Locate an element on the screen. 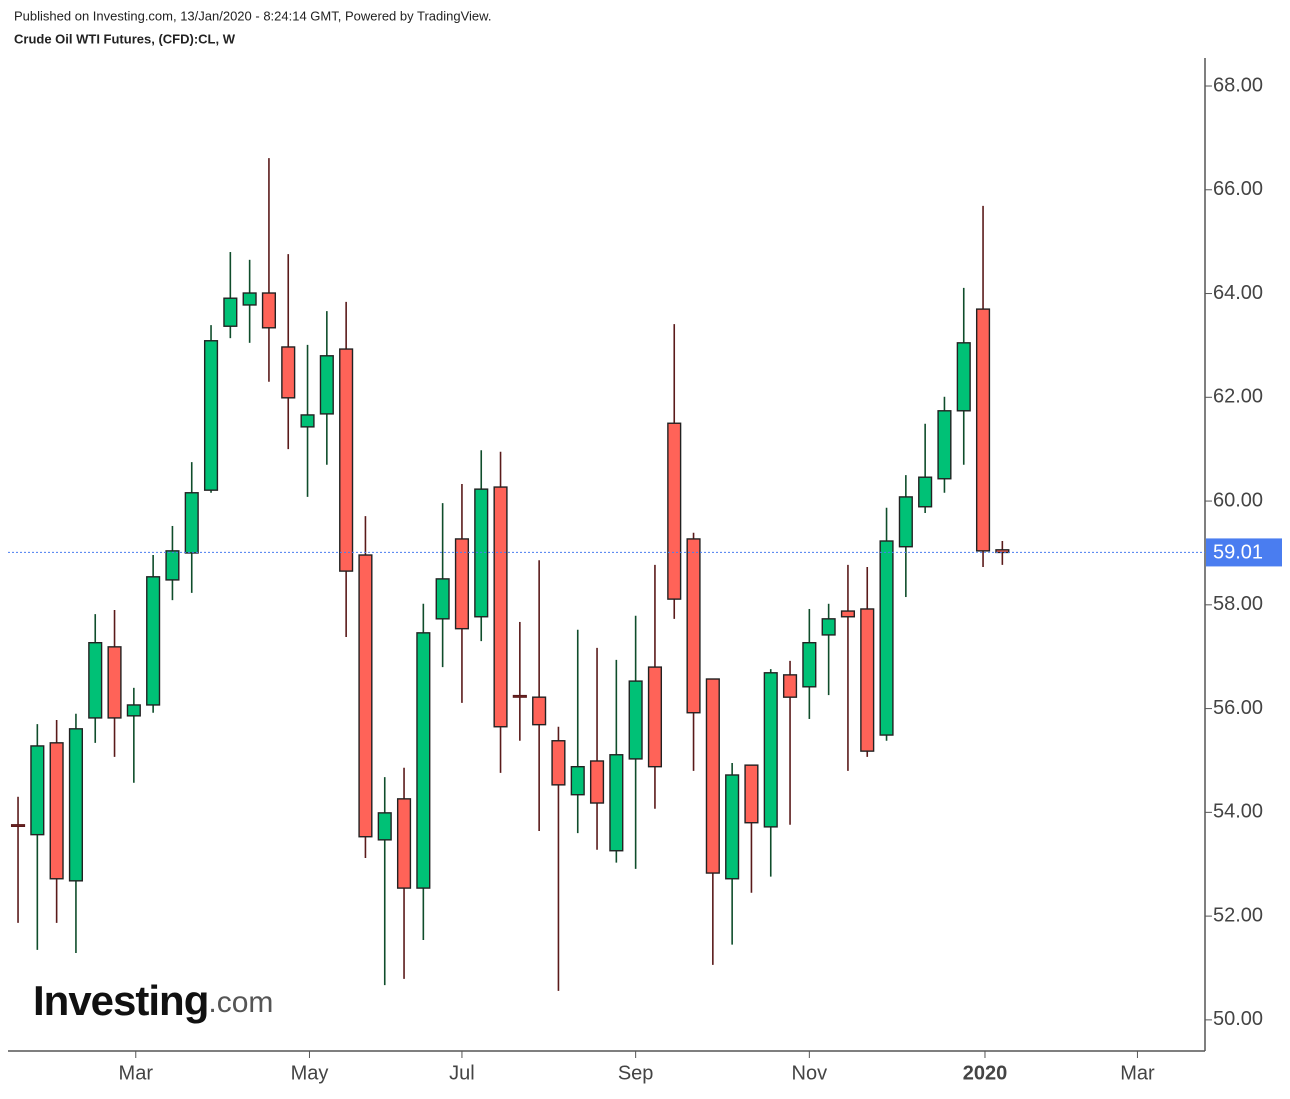 The width and height of the screenshot is (1290, 1099). last-price-box is located at coordinates (1244, 552).